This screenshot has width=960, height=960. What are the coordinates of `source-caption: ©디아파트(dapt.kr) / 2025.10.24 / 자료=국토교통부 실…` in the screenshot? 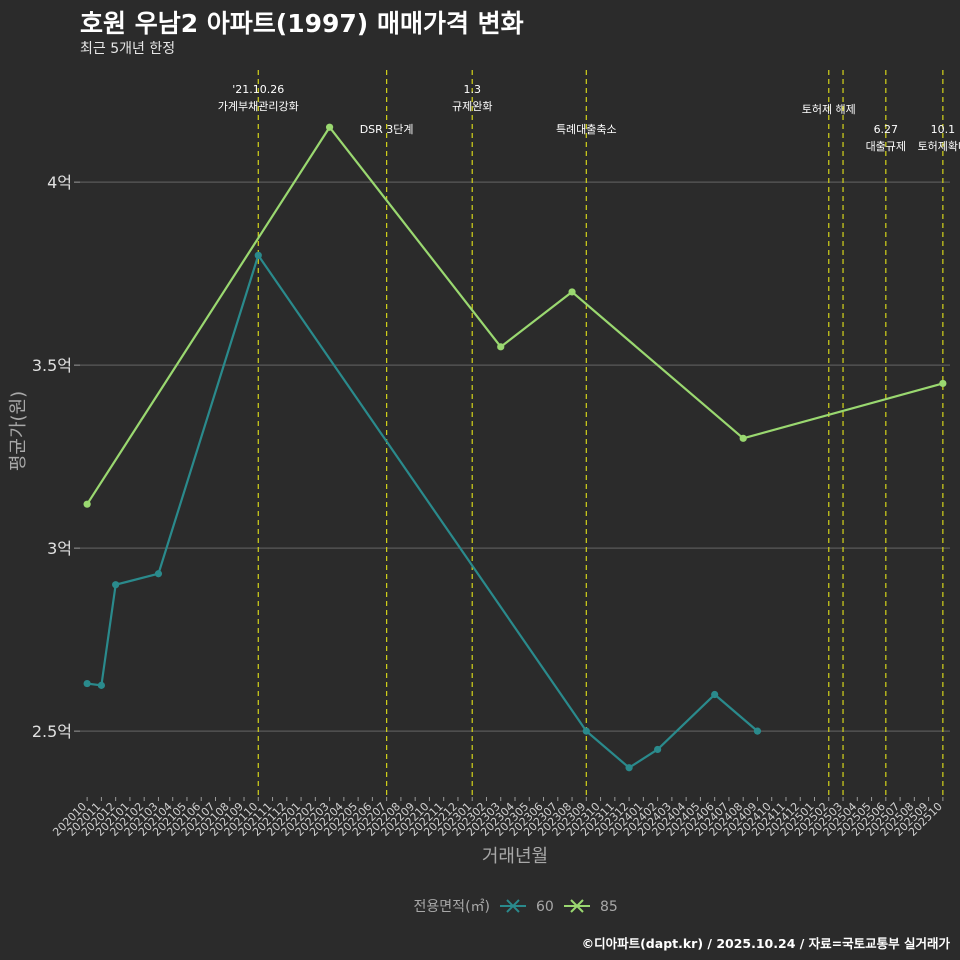 It's located at (765, 943).